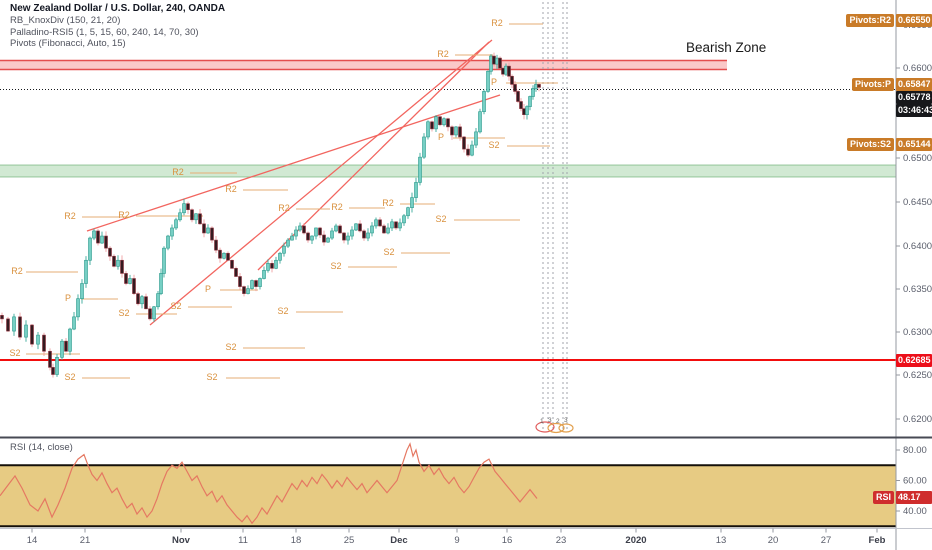  Describe the element at coordinates (915, 511) in the screenshot. I see `svg-text: 40.00` at that location.